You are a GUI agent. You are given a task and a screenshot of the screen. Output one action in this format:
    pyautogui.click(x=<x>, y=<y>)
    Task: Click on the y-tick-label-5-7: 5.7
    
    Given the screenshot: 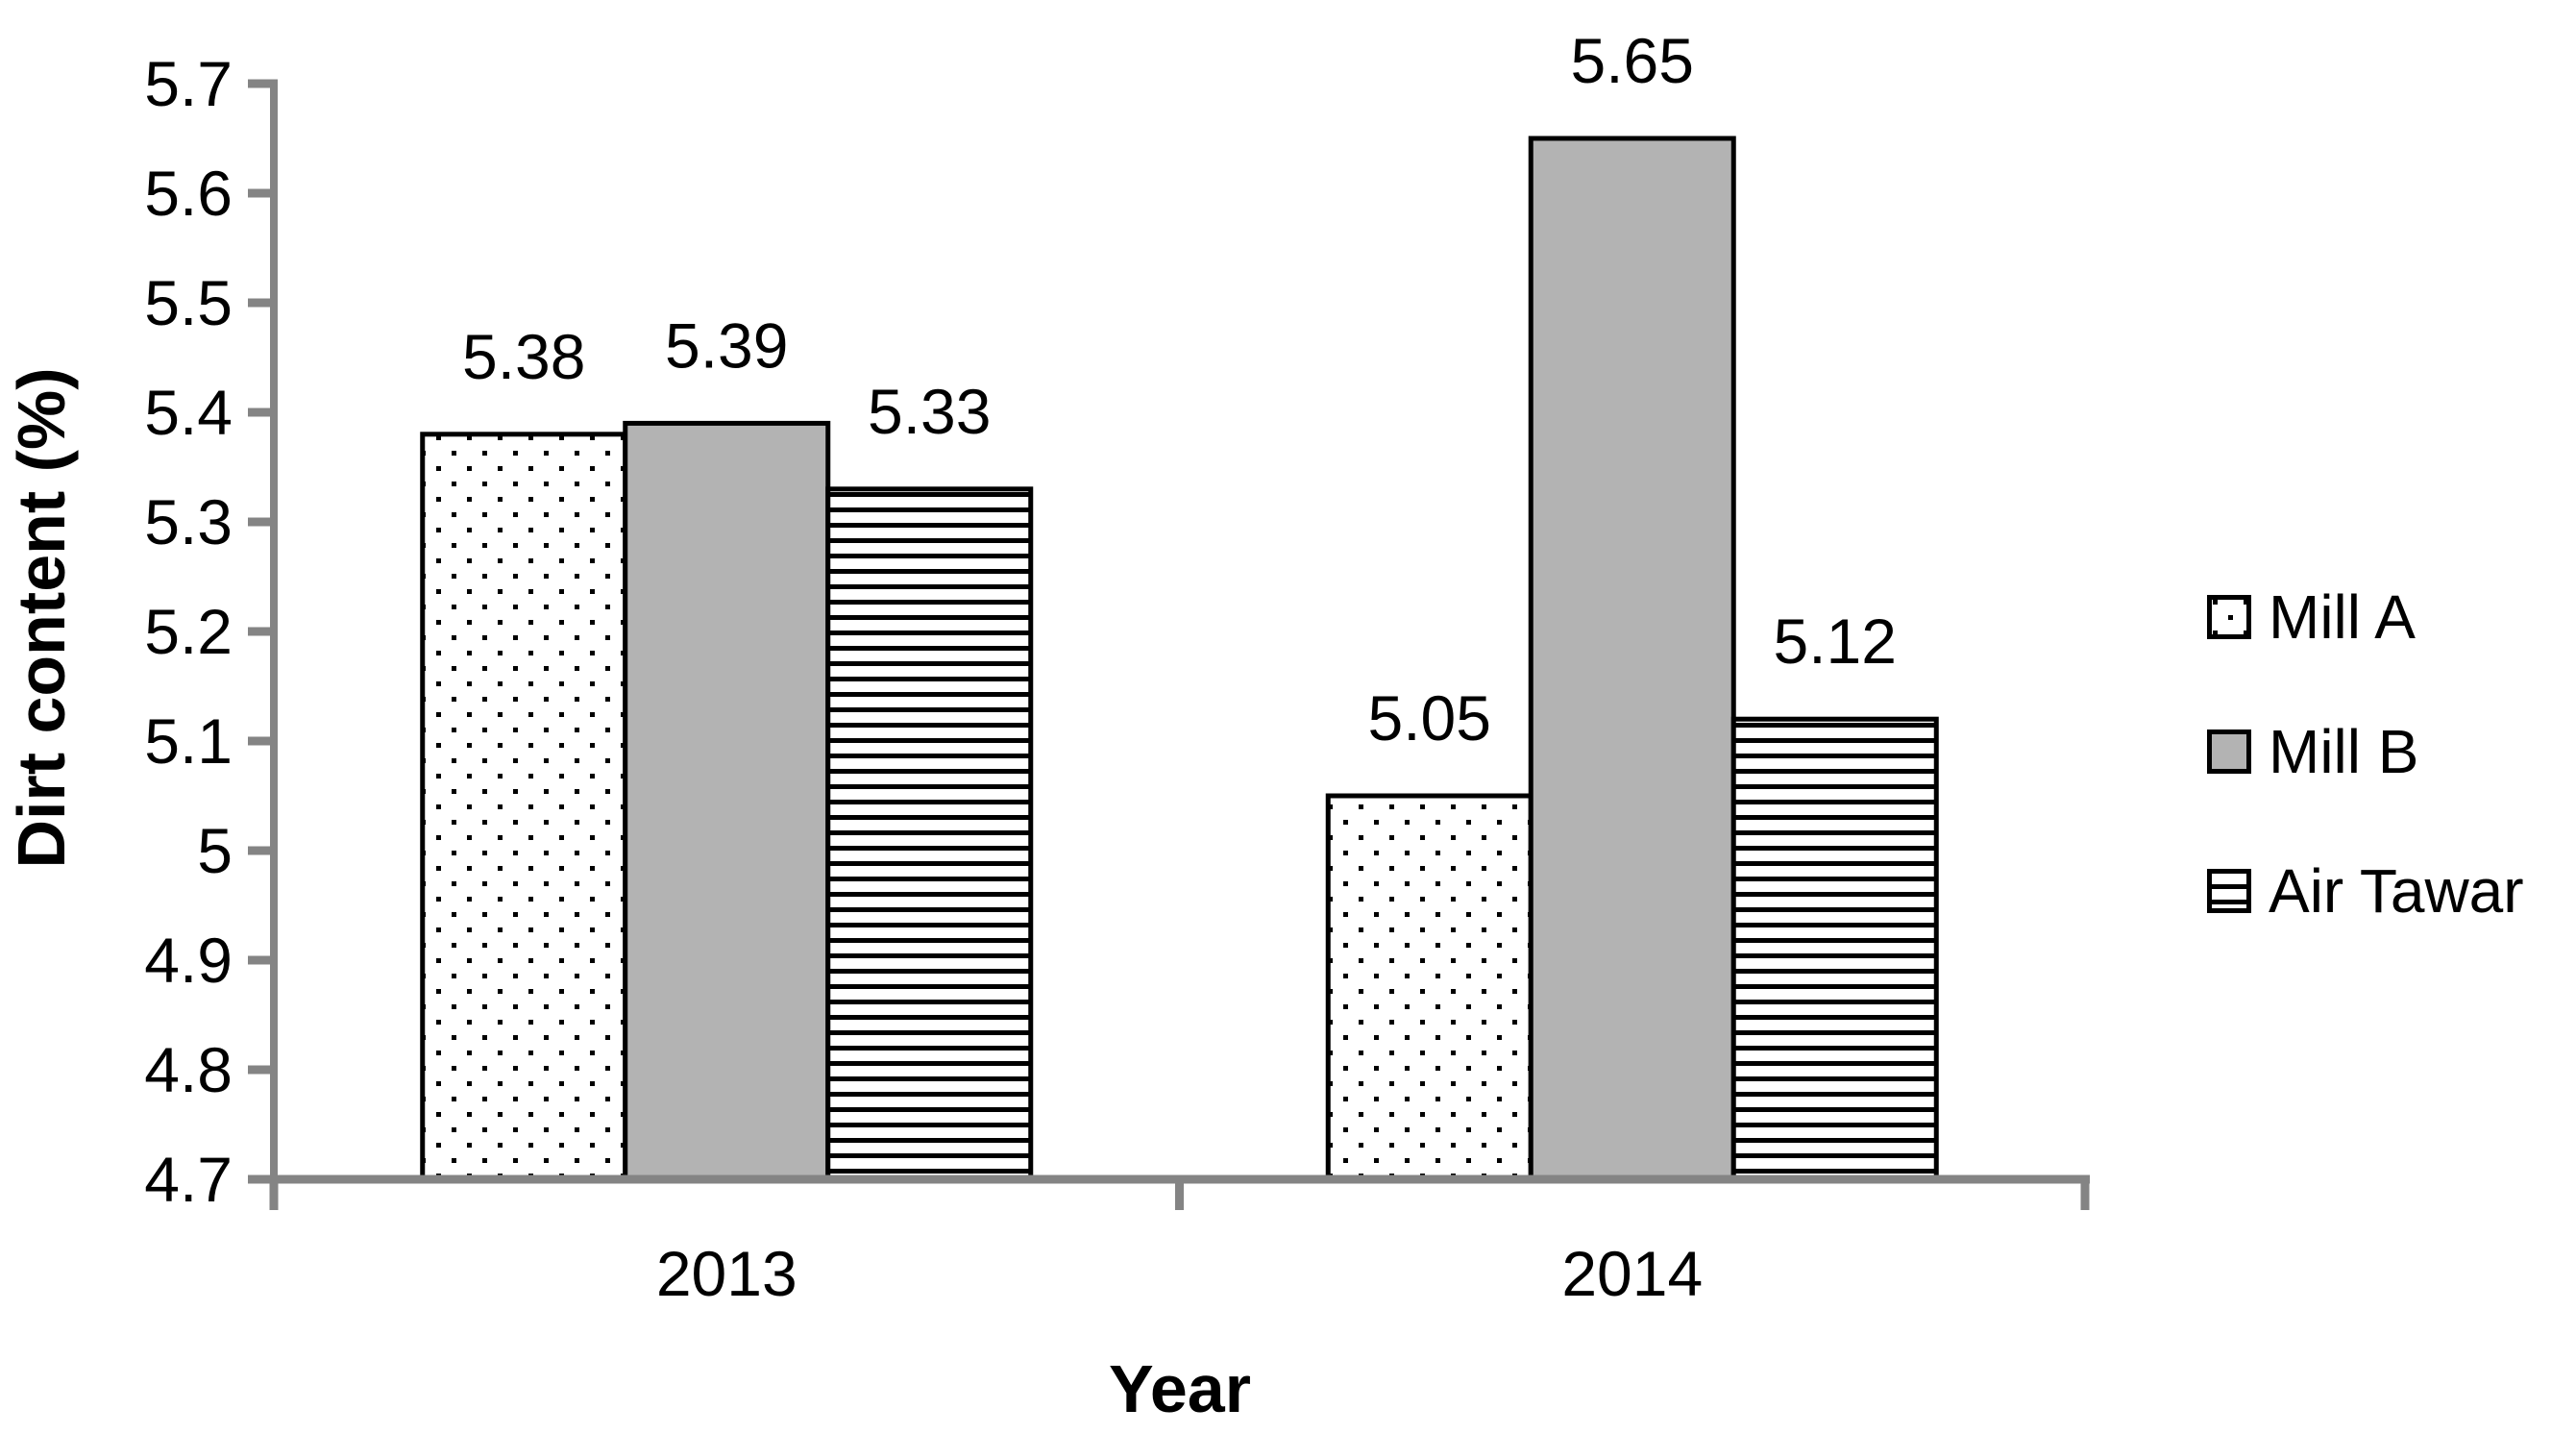 What is the action you would take?
    pyautogui.click(x=188, y=83)
    